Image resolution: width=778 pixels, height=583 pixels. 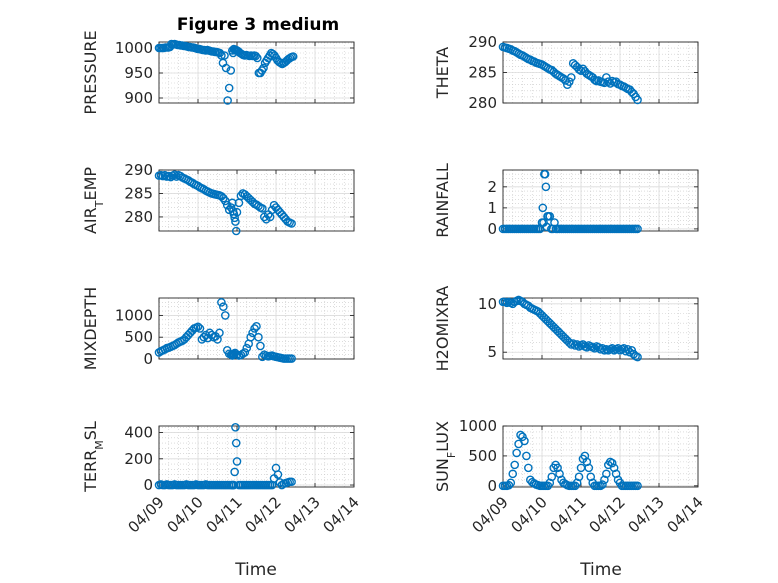 I want to click on y-tick-label: 200, so click(x=138, y=459).